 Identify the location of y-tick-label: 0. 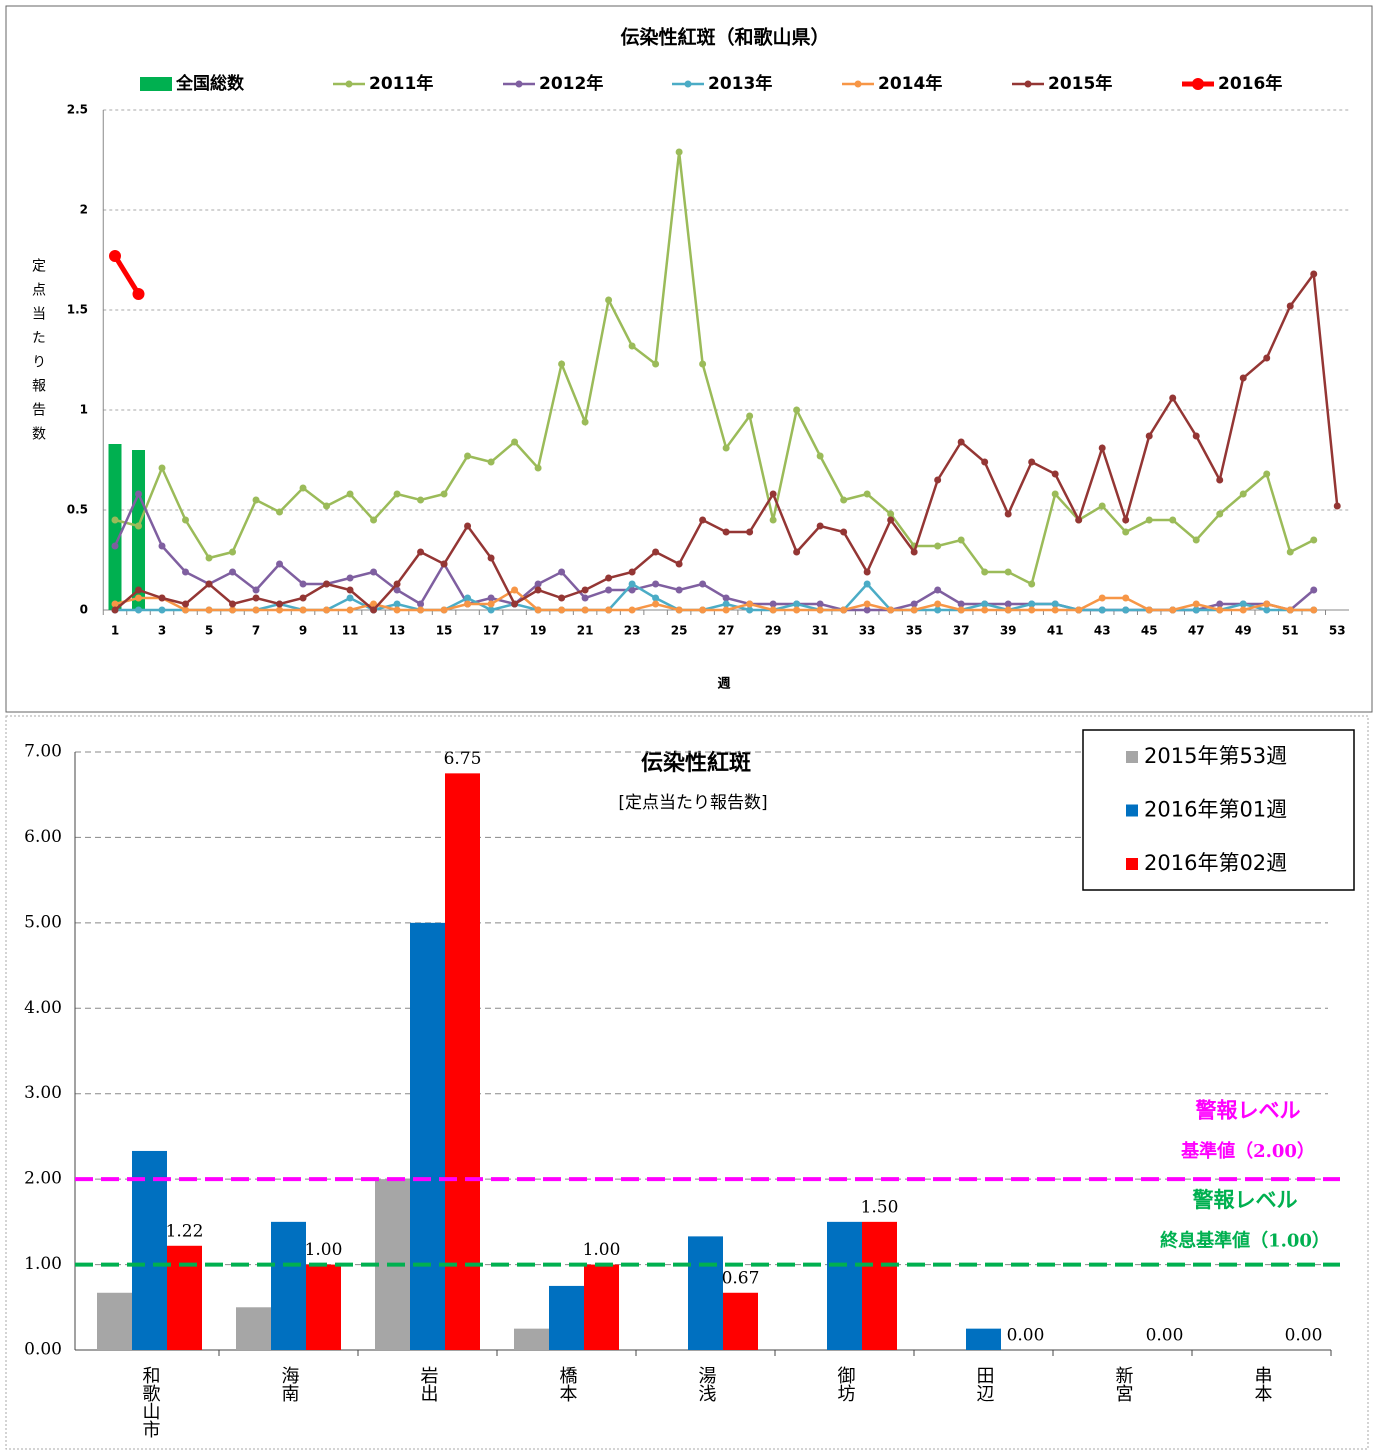
(84, 610).